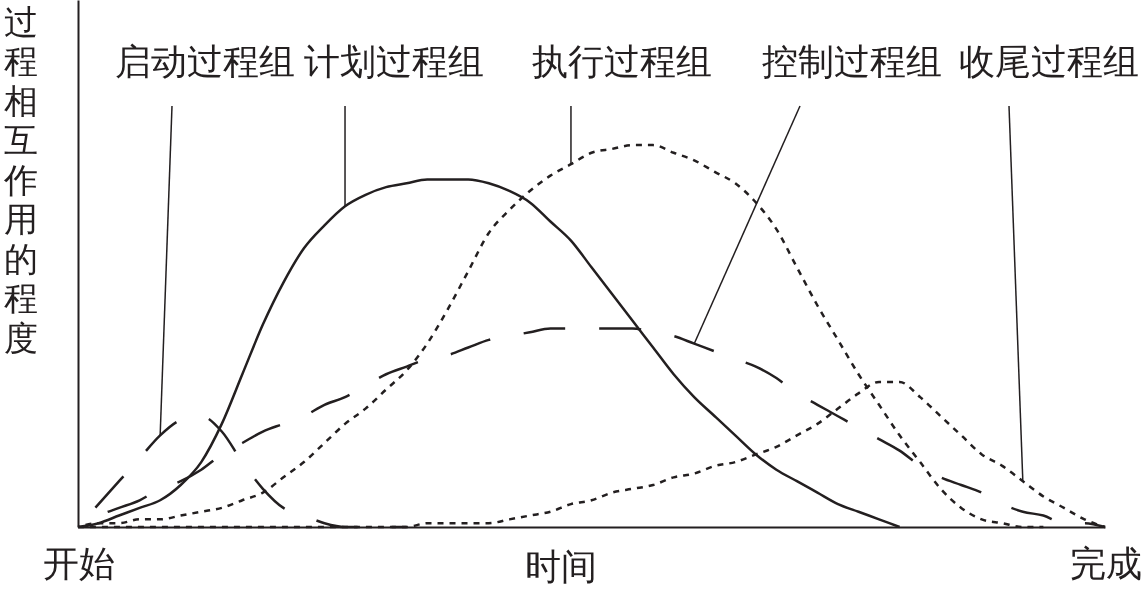 The width and height of the screenshot is (1145, 590). What do you see at coordinates (78, 563) in the screenshot?
I see `x-tick-label: 开始` at bounding box center [78, 563].